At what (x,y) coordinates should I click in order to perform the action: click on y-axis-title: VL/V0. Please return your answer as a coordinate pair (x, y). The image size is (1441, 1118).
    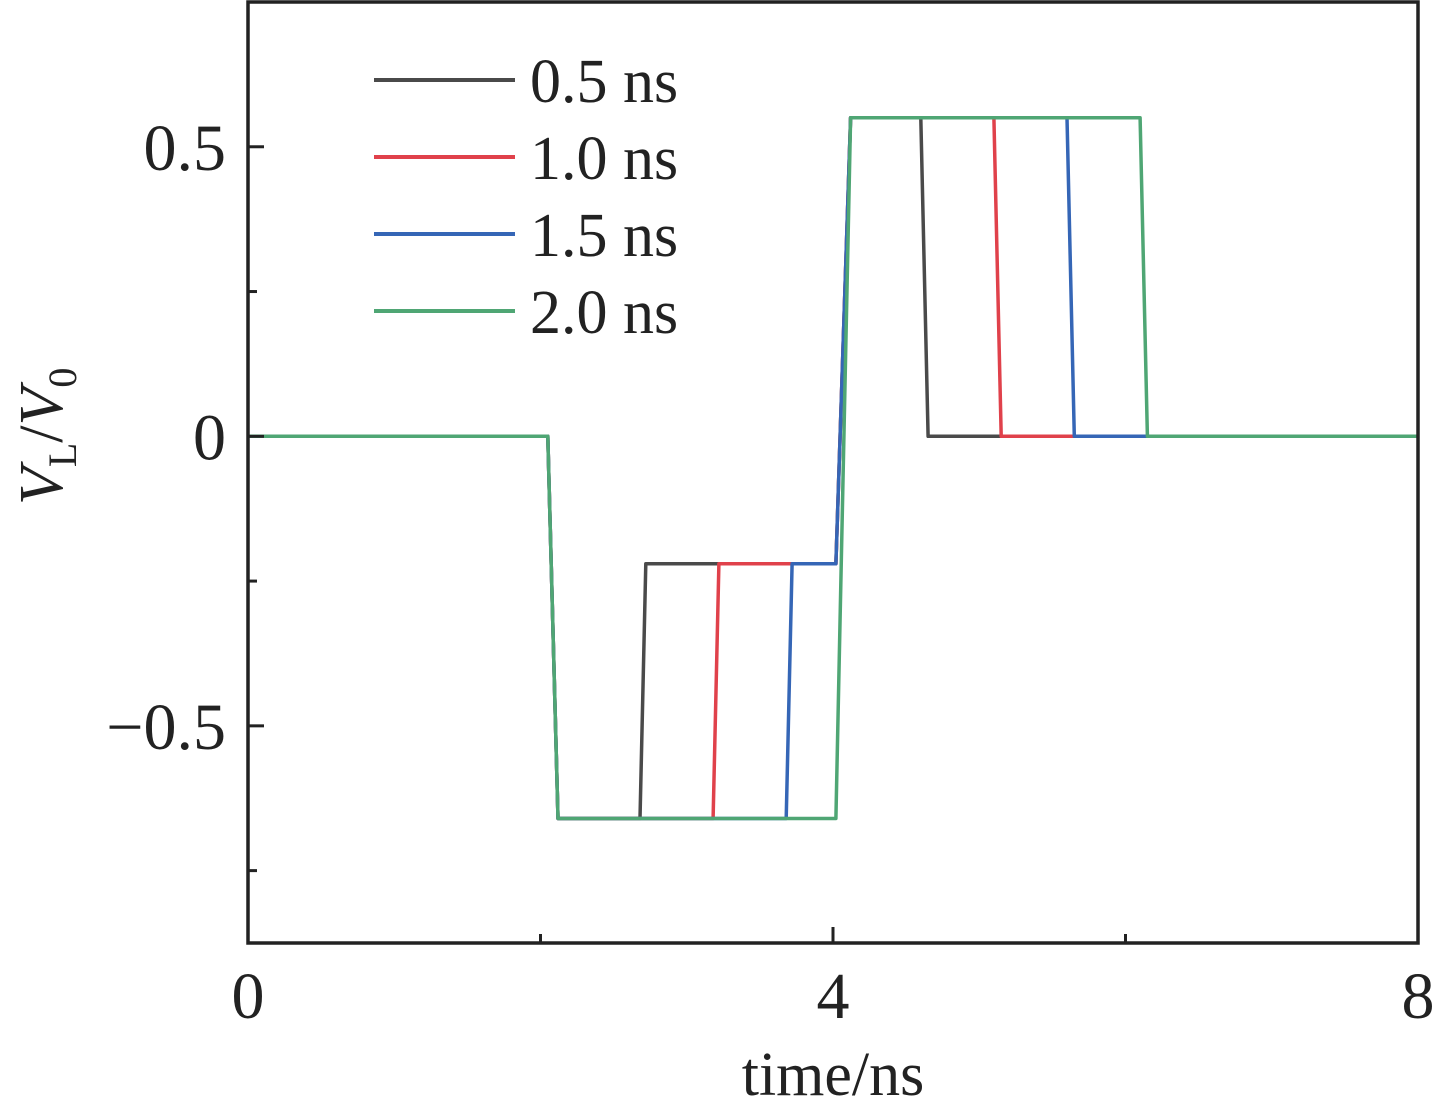
    Looking at the image, I should click on (46, 436).